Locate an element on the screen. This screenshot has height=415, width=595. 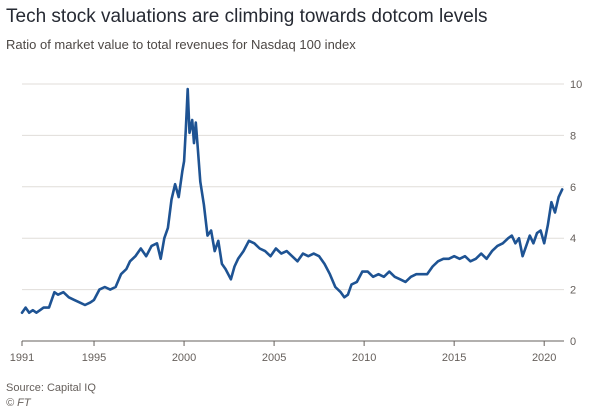
y-tick-label-2: 2 is located at coordinates (573, 291).